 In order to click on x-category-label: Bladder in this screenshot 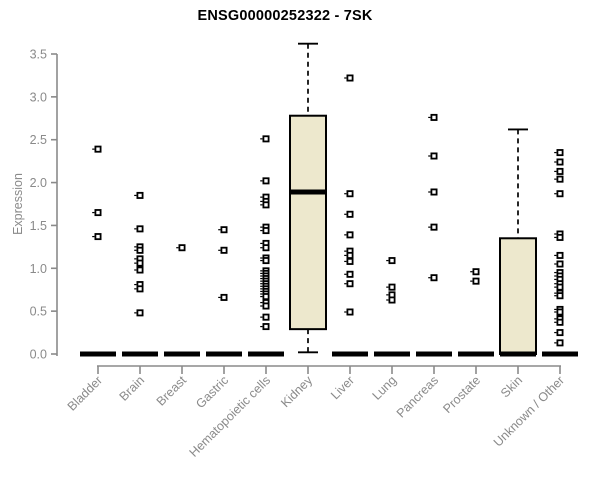, I will do `click(85, 393)`.